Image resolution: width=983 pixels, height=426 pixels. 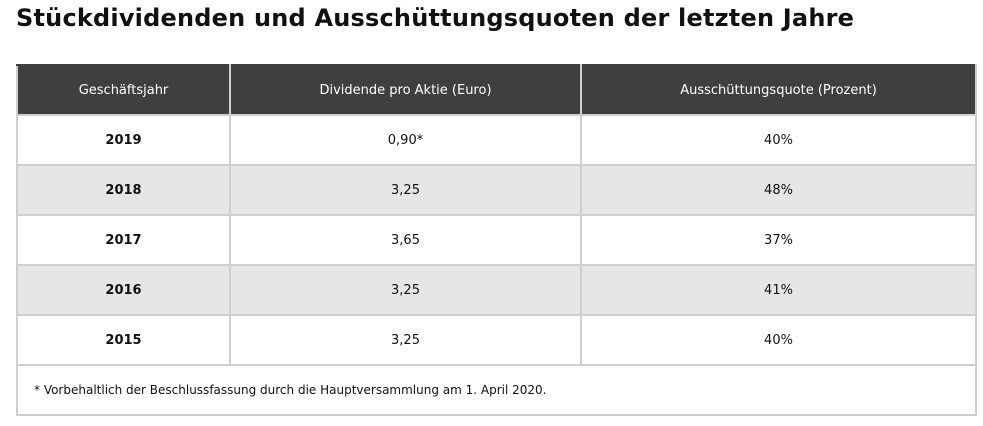 I want to click on table-row: 2015 3,25 40%, so click(x=496, y=340).